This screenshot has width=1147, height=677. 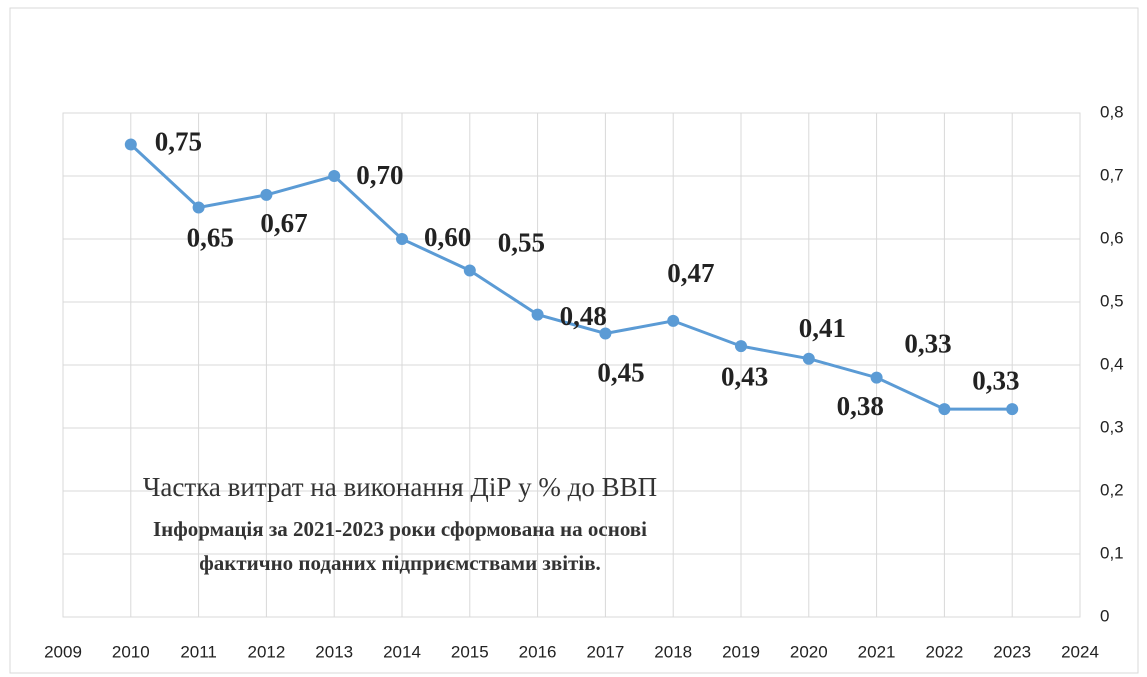 I want to click on x-tick-label: 2014, so click(x=402, y=651).